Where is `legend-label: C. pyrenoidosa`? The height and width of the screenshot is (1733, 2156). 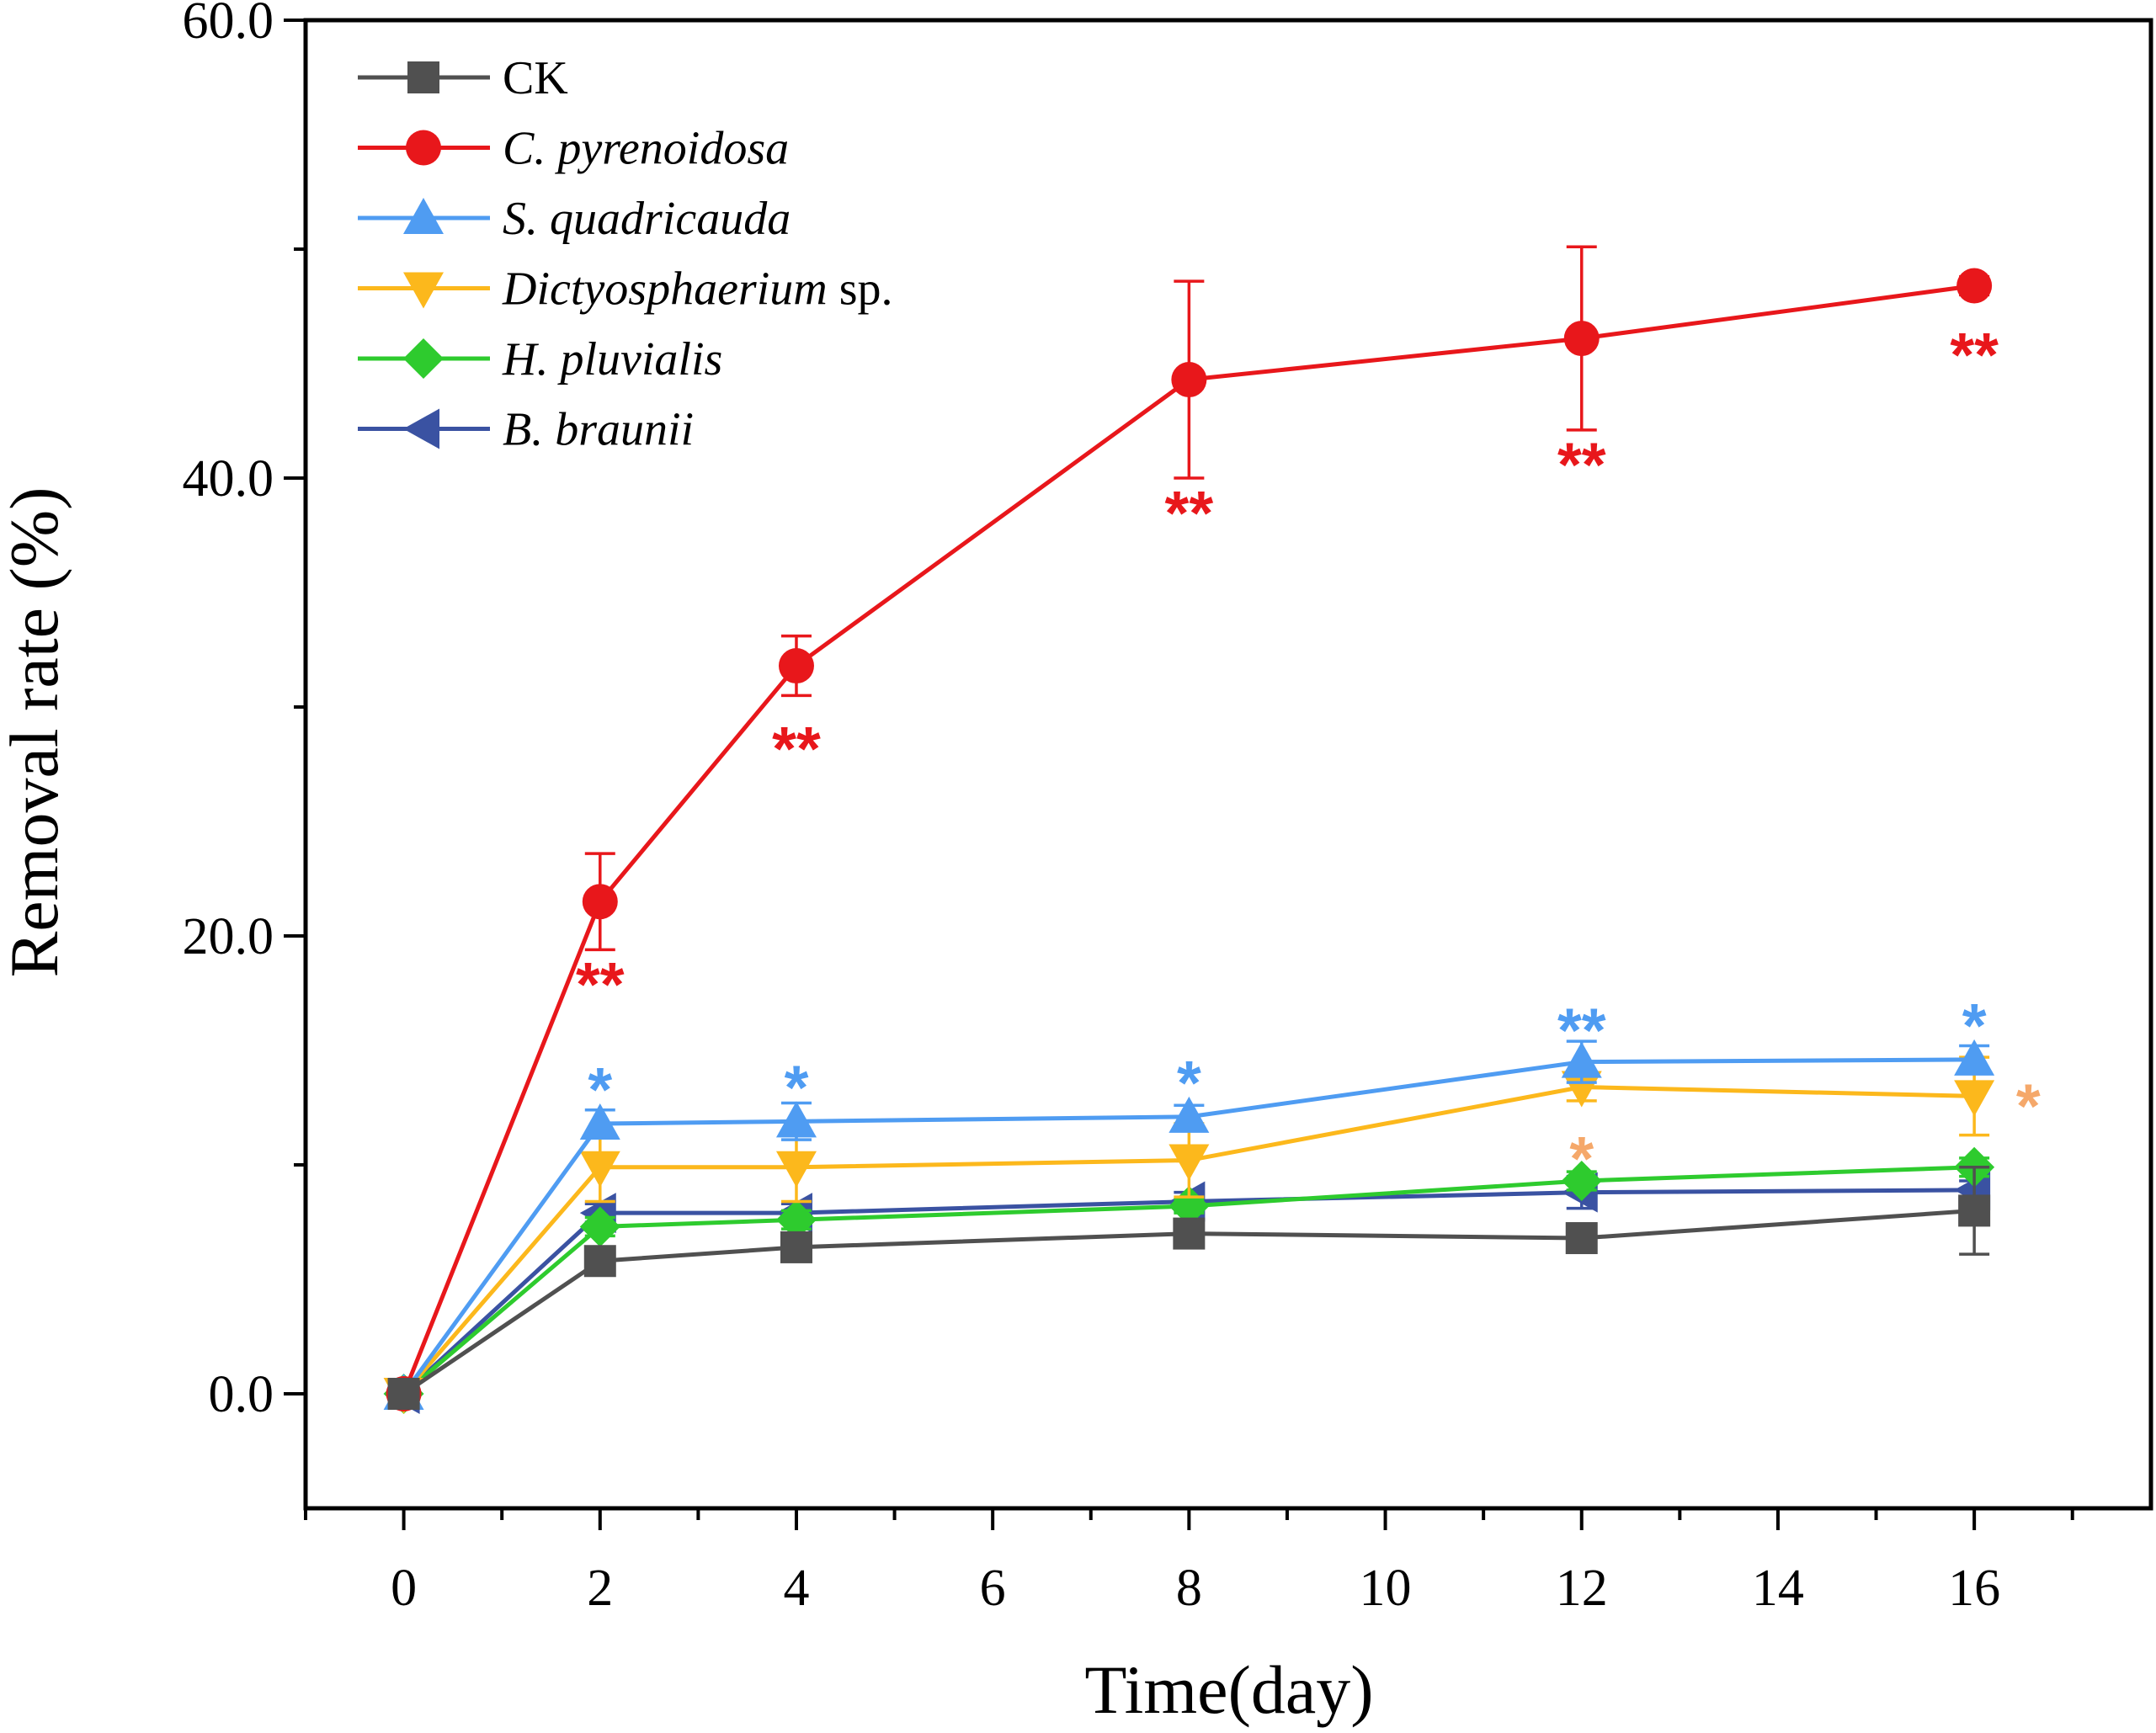
legend-label: C. pyrenoidosa is located at coordinates (646, 149).